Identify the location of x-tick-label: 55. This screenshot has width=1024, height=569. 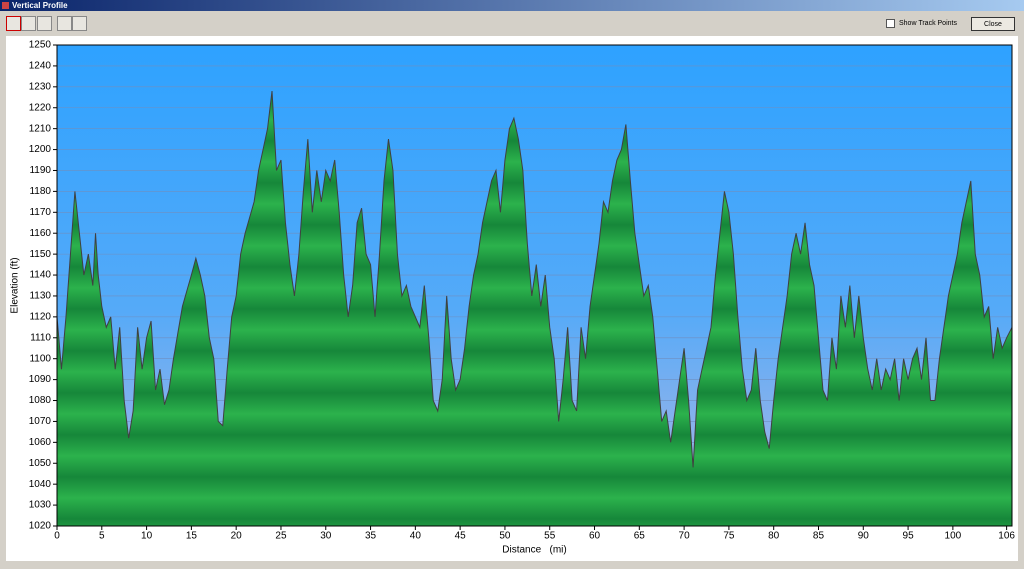
(550, 536).